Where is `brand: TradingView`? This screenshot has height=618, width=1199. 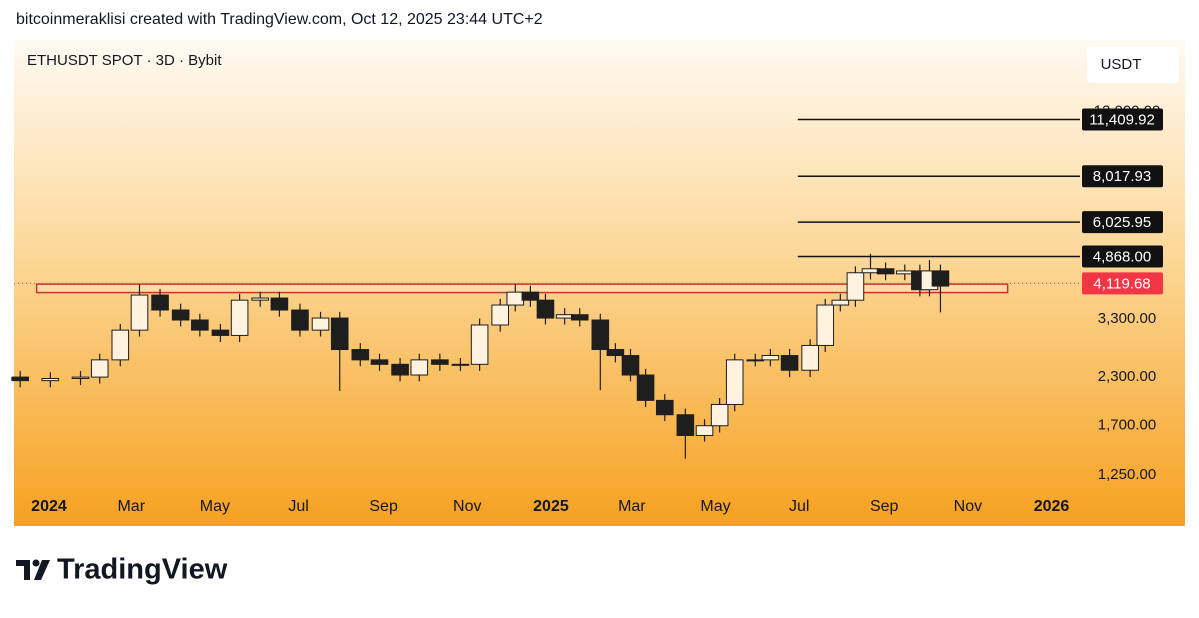
brand: TradingView is located at coordinates (142, 570).